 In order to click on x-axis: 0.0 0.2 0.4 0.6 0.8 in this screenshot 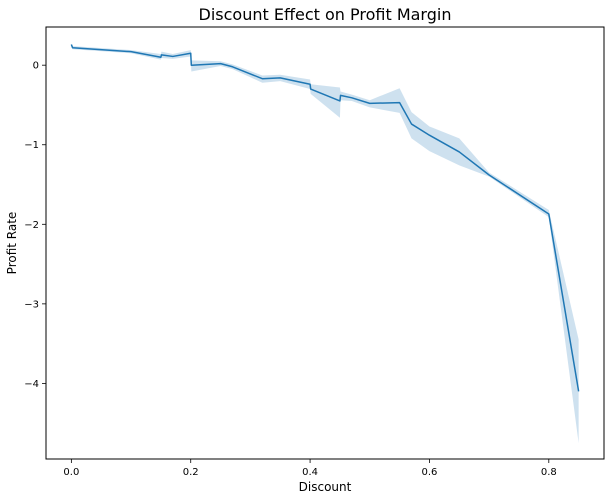, I will do `click(310, 468)`.